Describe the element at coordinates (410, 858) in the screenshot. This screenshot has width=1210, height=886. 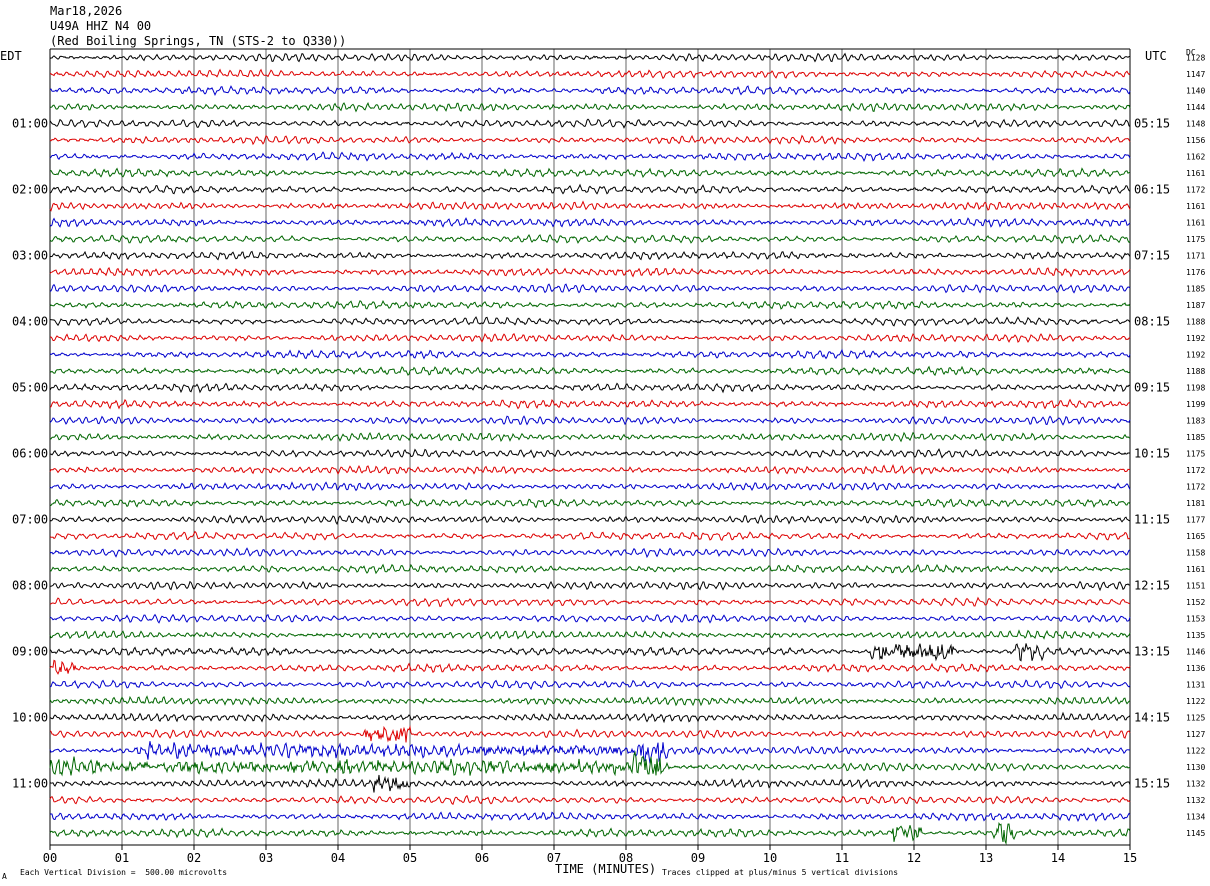
I see `x-tick-label: 05` at that location.